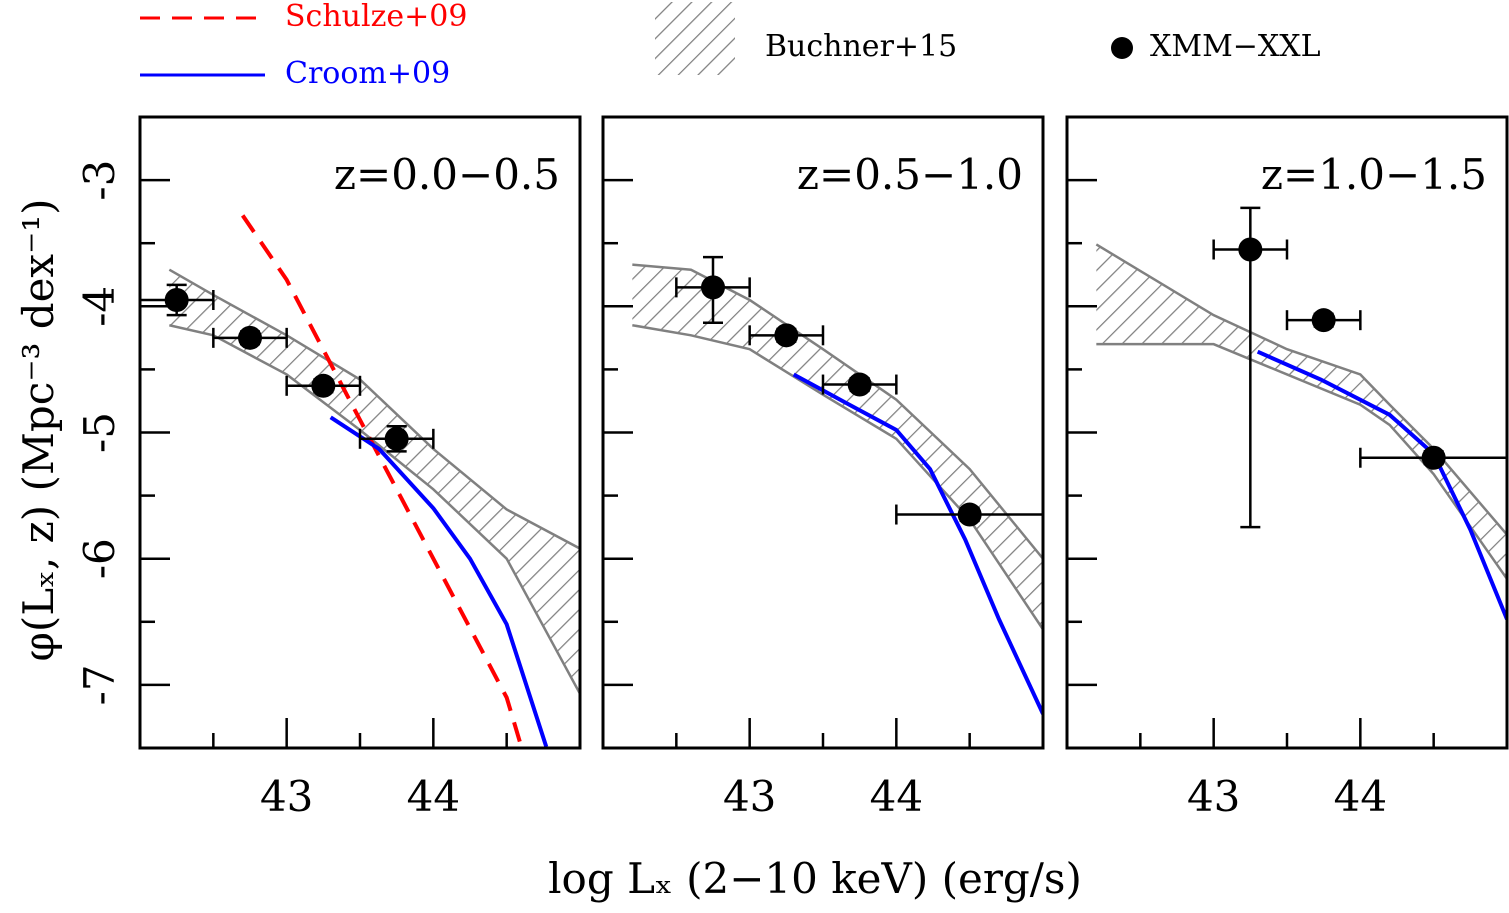  What do you see at coordinates (447, 174) in the screenshot?
I see `panel-title: z=0.0−0.5` at bounding box center [447, 174].